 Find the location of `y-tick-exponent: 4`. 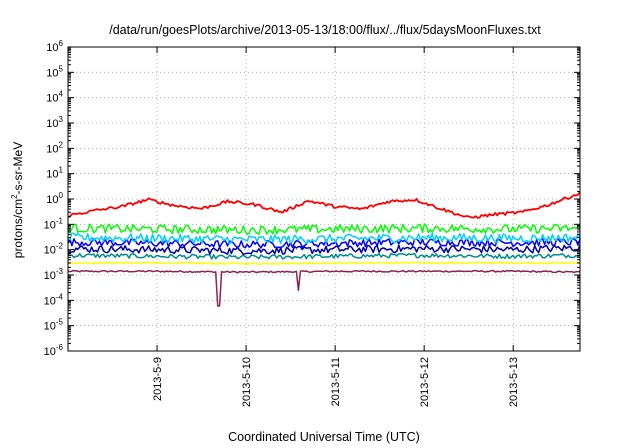

y-tick-exponent: 4 is located at coordinates (61, 94).